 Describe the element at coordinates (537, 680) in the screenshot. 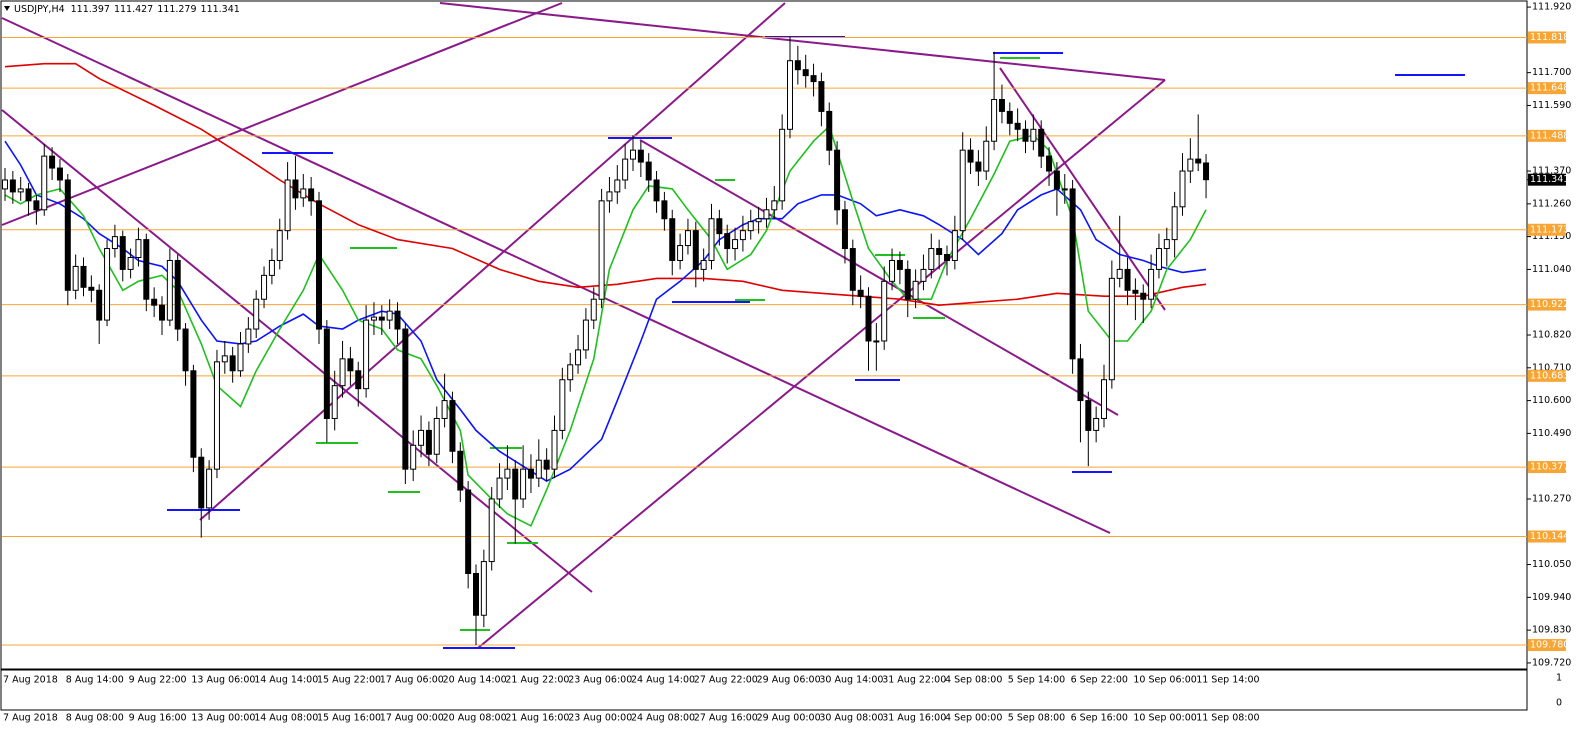

I see `time-label: 21 Aug 22:00` at that location.